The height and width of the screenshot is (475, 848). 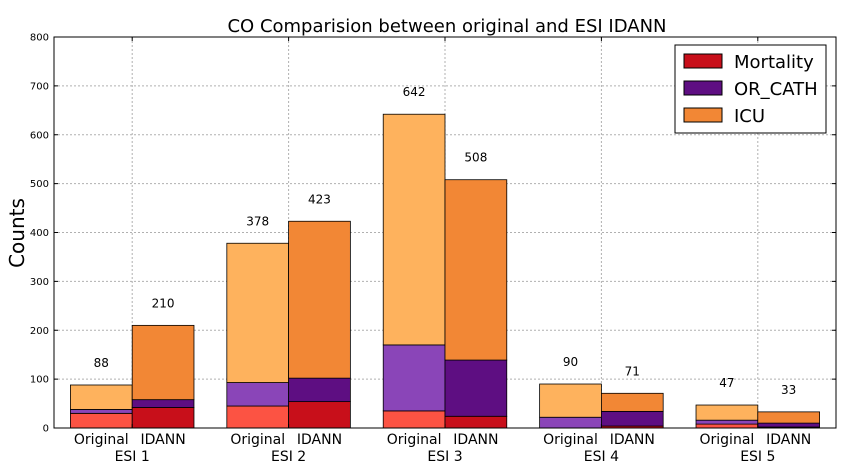 I want to click on legend-label-or-cath: OR_CATH, so click(x=776, y=89).